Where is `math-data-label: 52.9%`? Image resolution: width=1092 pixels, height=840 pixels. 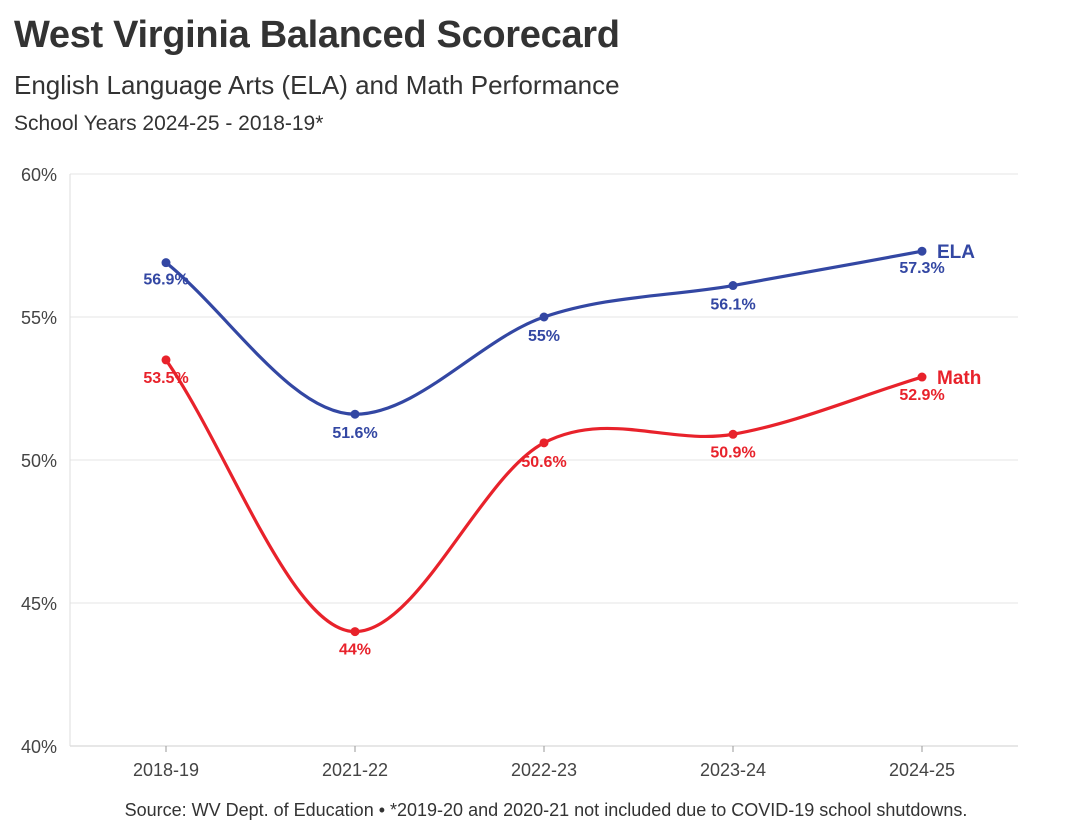 math-data-label: 52.9% is located at coordinates (921, 395).